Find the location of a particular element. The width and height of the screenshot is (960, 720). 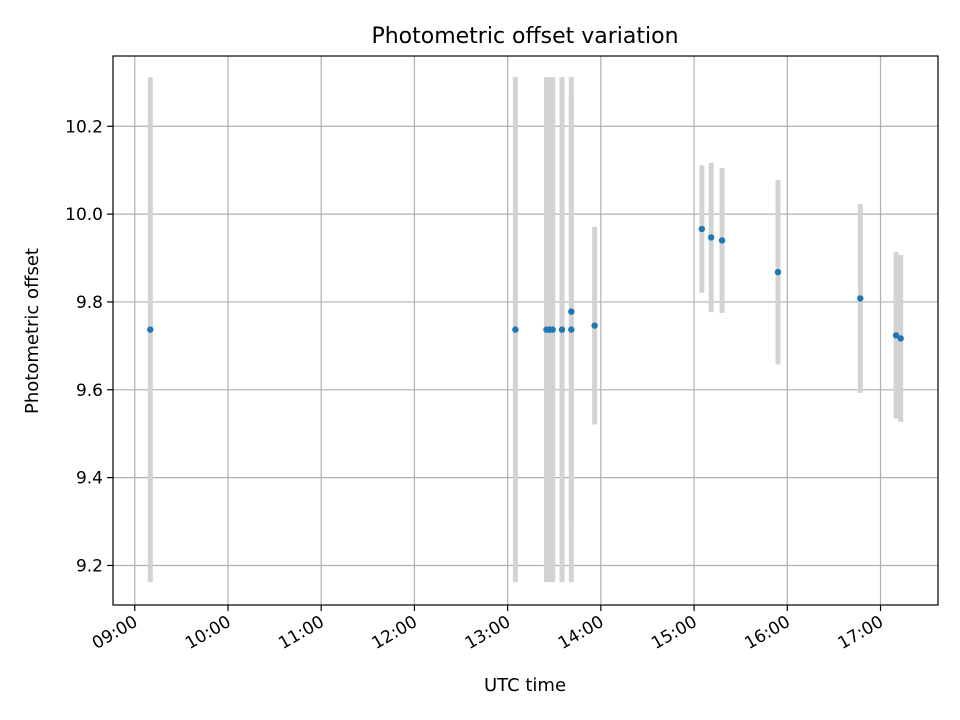

y-axis-label: Photometric offset is located at coordinates (32, 331).